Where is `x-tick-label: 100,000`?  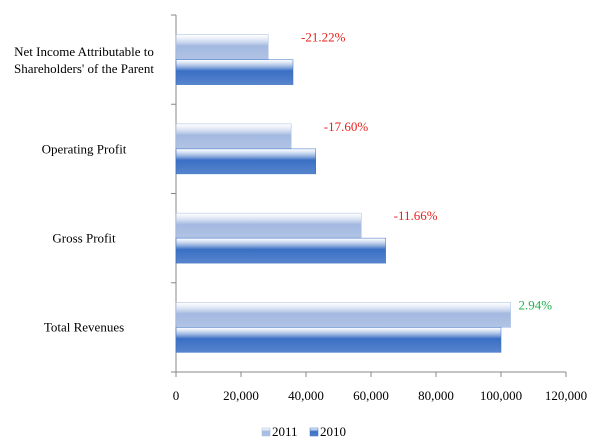
x-tick-label: 100,000 is located at coordinates (501, 395).